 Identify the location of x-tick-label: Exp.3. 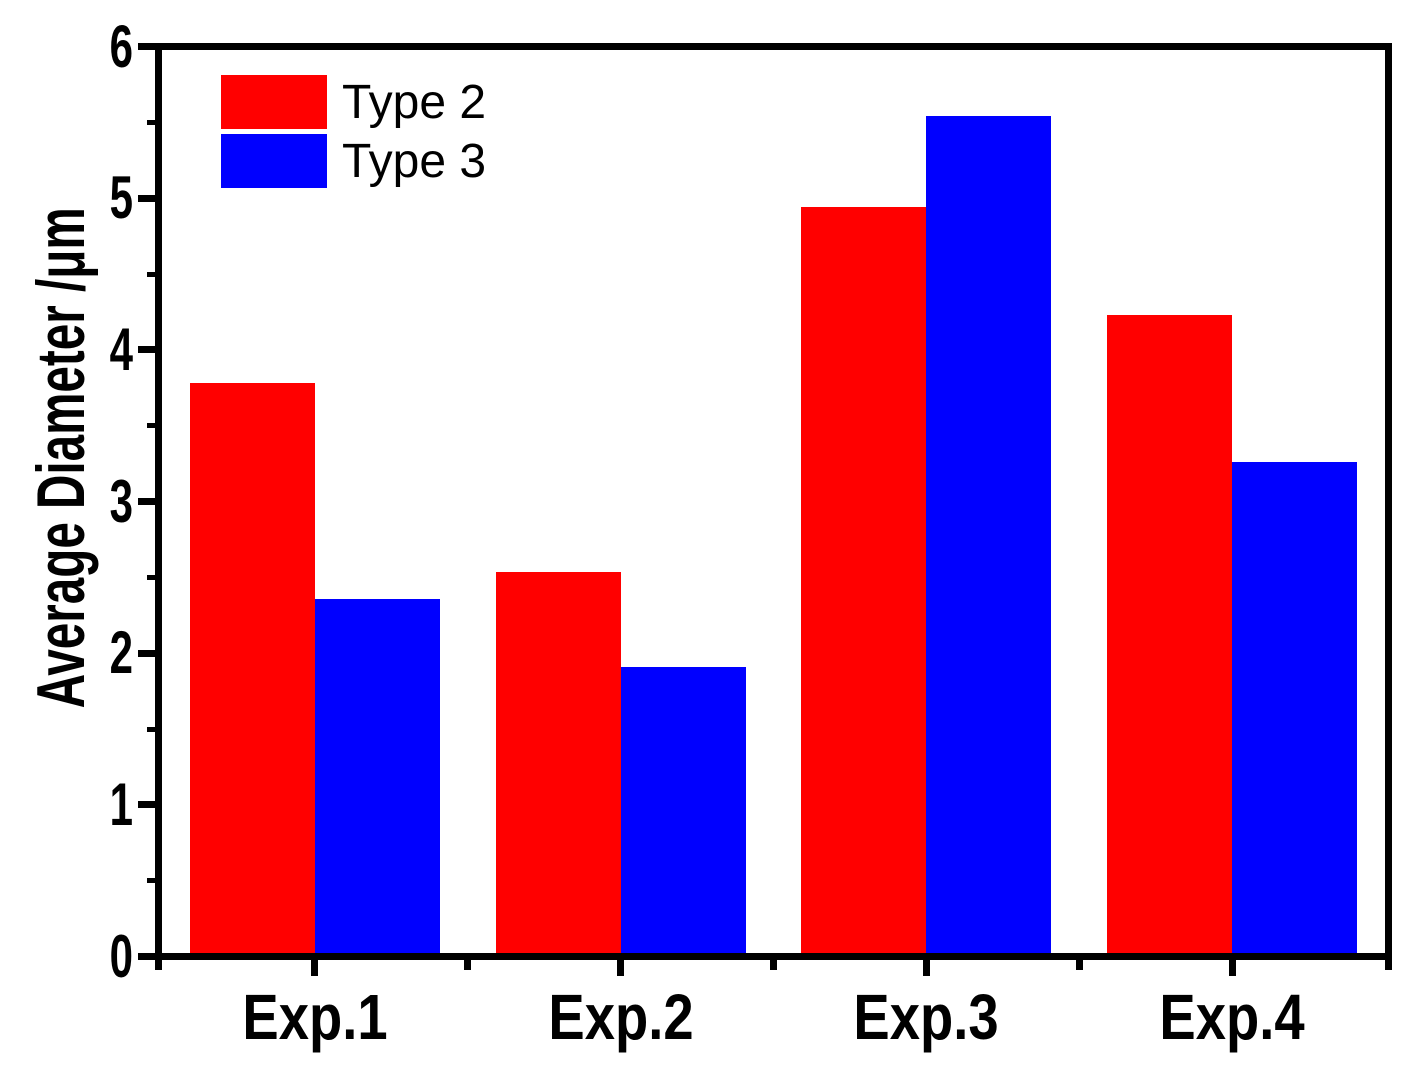
(926, 1017).